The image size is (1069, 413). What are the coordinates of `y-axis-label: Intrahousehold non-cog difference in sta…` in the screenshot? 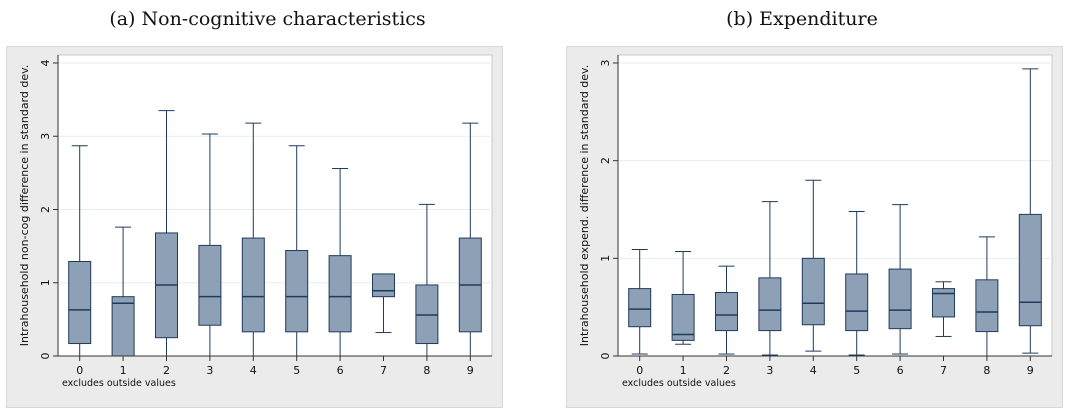 It's located at (24, 206).